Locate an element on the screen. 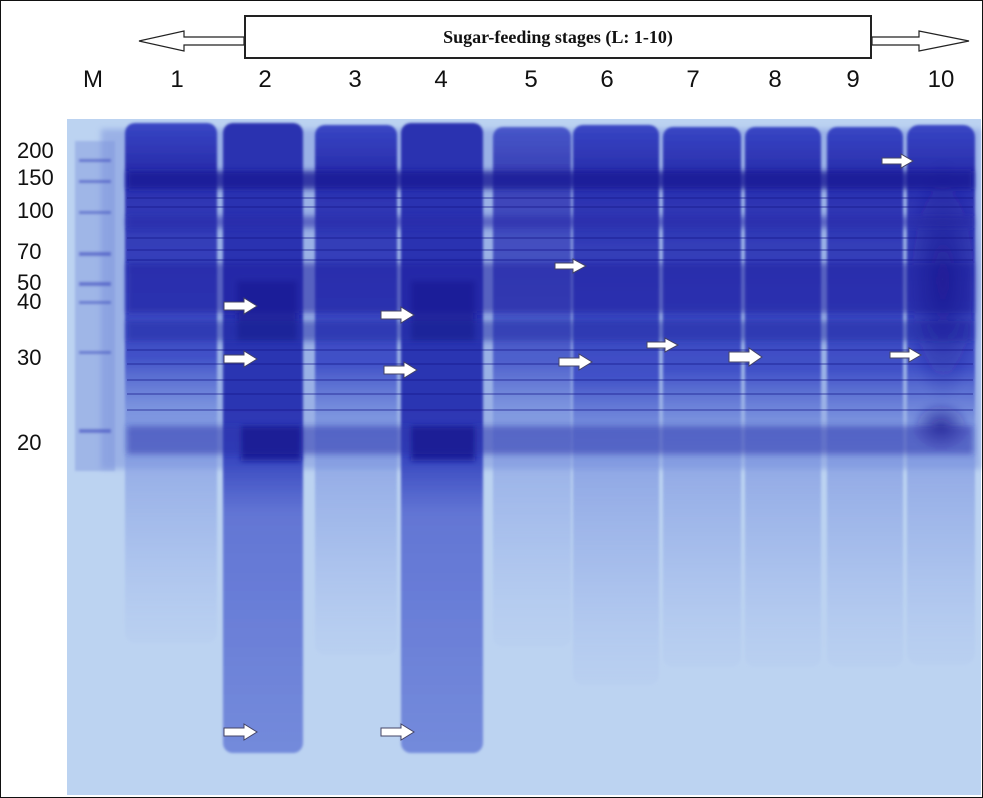 The image size is (983, 798). lane-label-5: 5 is located at coordinates (531, 79).